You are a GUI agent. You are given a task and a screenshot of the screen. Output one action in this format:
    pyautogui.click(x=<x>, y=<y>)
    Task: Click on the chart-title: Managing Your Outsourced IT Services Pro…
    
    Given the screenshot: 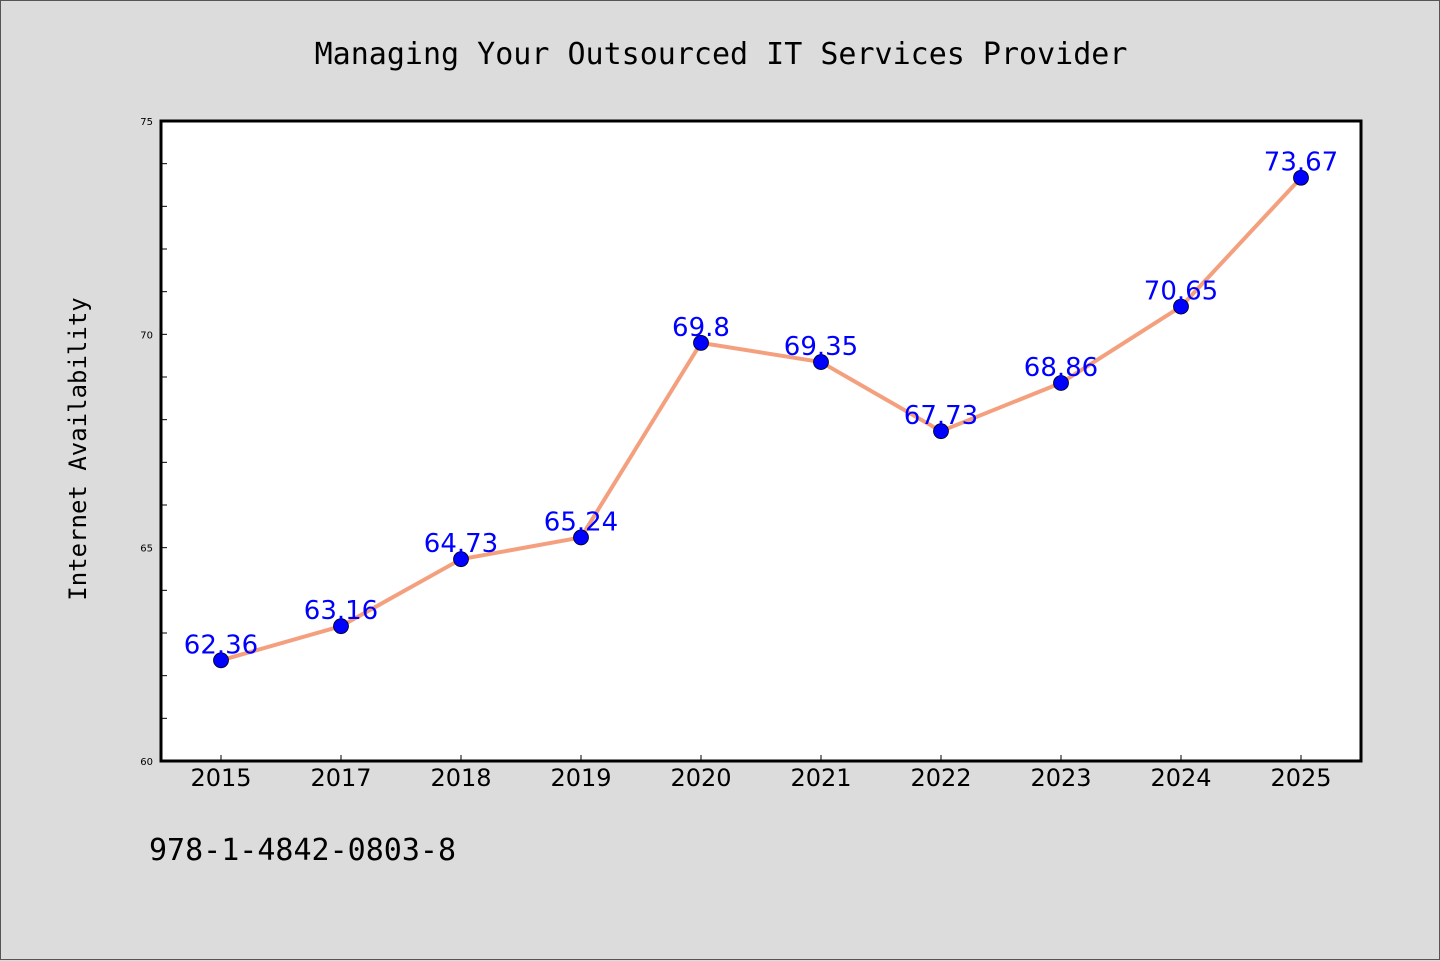 What is the action you would take?
    pyautogui.click(x=721, y=54)
    